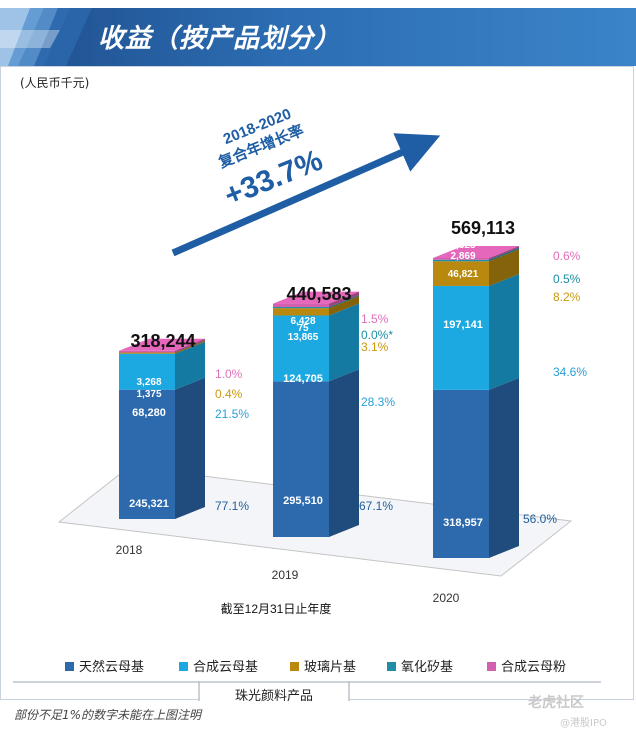 The image size is (636, 738). What do you see at coordinates (149, 413) in the screenshot?
I see `data-label: 68,280` at bounding box center [149, 413].